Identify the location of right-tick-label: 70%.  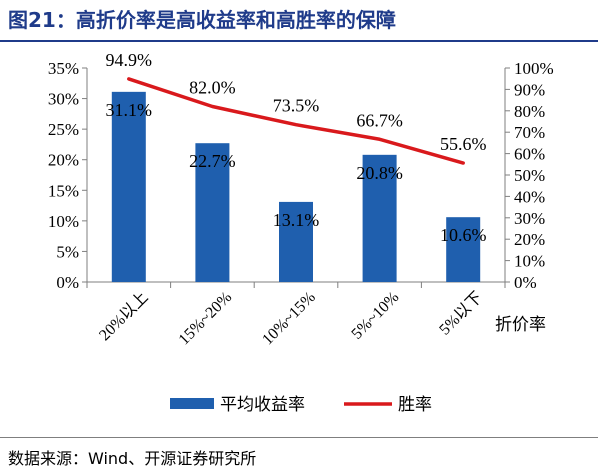
(529, 132).